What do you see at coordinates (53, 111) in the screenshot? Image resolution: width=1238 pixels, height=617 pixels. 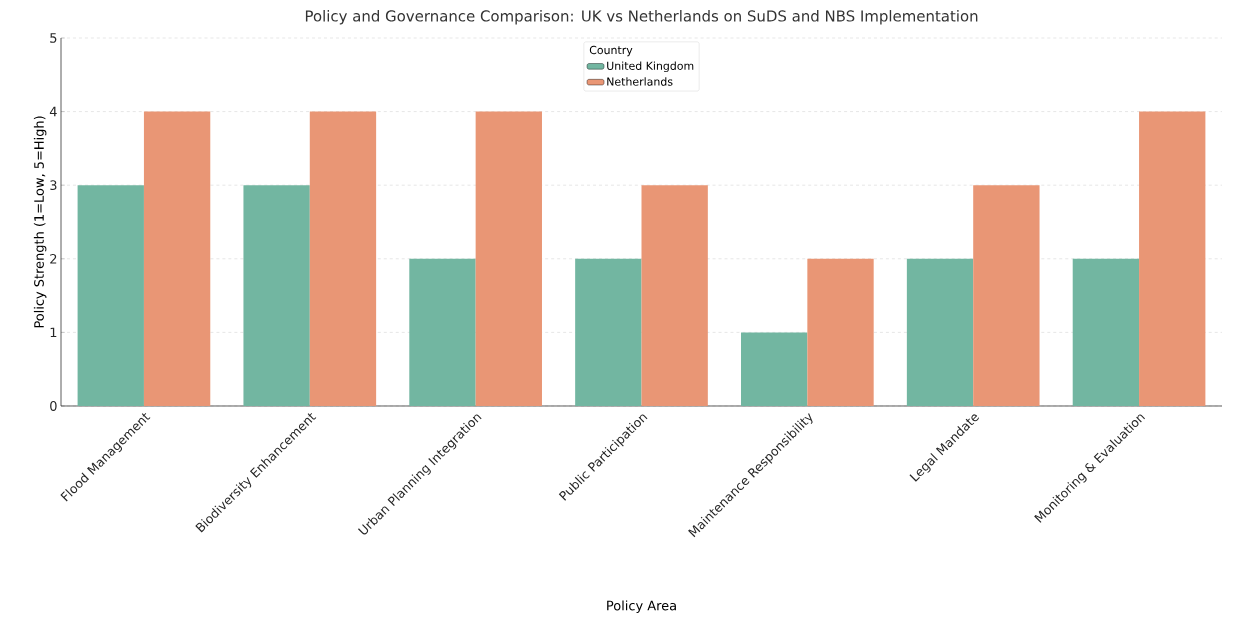 I see `y-tick-label: 4` at bounding box center [53, 111].